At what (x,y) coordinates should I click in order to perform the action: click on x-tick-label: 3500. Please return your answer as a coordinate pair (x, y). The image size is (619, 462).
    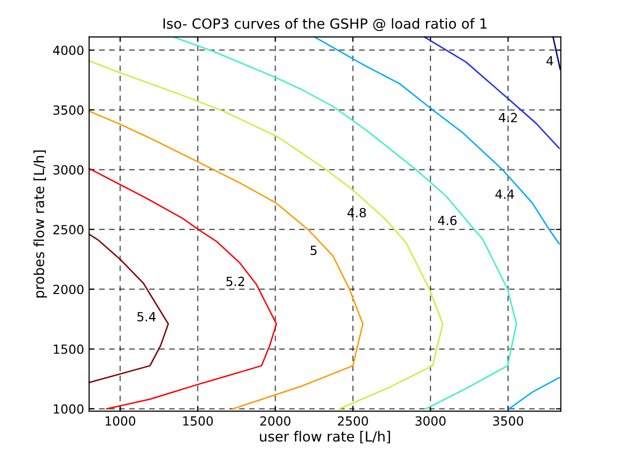
    Looking at the image, I should click on (508, 421).